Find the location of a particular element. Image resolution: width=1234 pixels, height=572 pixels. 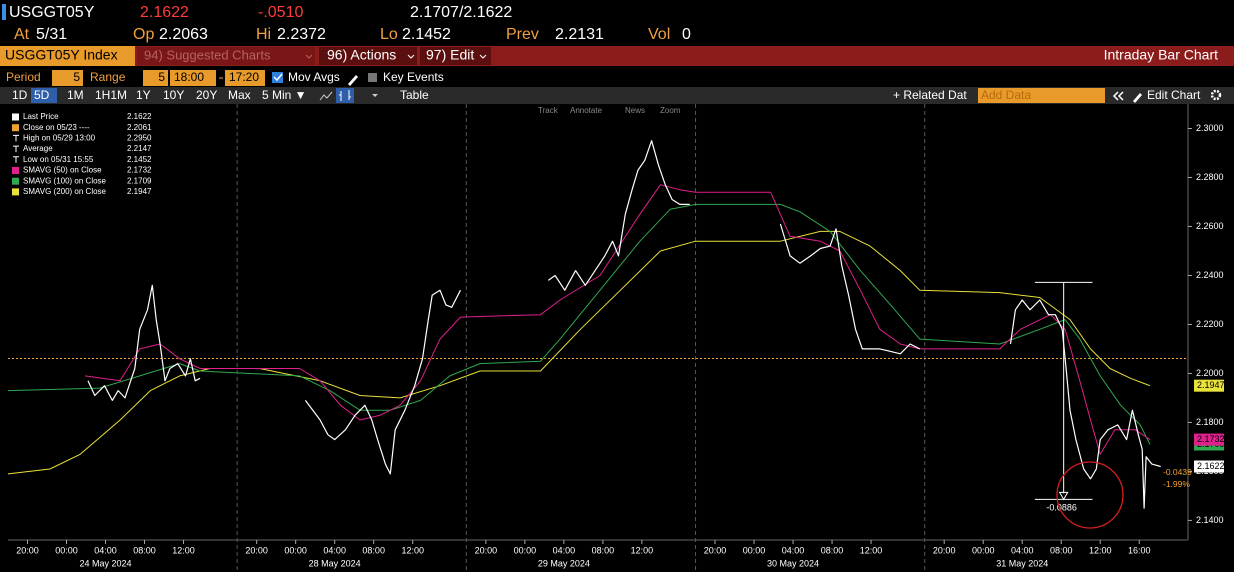

period-label: Period is located at coordinates (23, 77).